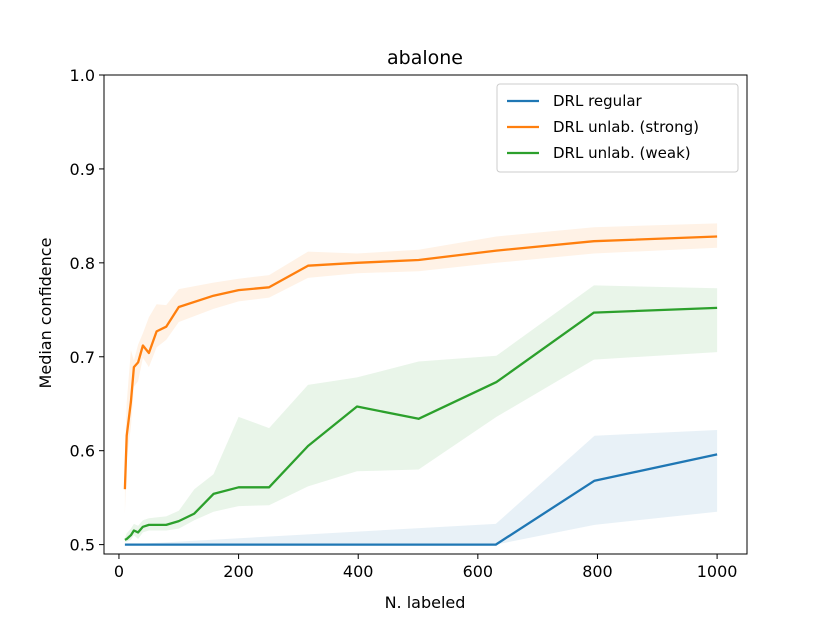 The image size is (830, 623). What do you see at coordinates (622, 153) in the screenshot?
I see `legend-label-drl-unlab-weak: DRL unlab. (weak)` at bounding box center [622, 153].